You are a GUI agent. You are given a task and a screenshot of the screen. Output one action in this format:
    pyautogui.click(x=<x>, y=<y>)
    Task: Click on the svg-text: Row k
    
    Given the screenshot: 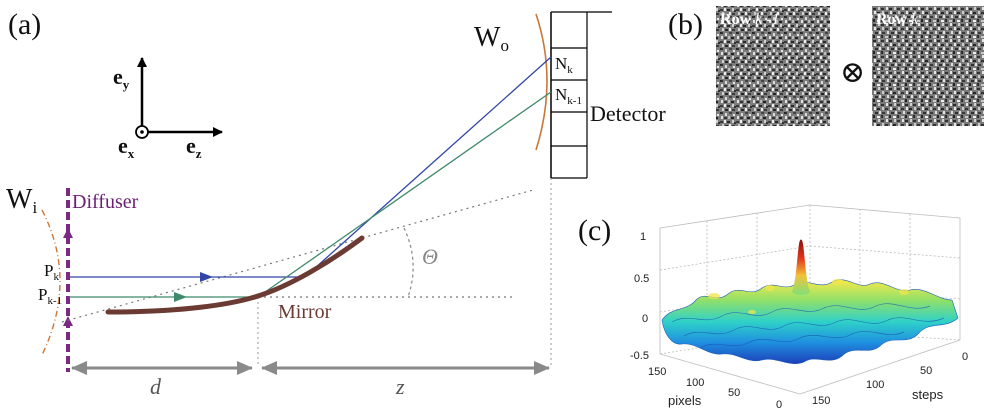 What is the action you would take?
    pyautogui.click(x=897, y=19)
    